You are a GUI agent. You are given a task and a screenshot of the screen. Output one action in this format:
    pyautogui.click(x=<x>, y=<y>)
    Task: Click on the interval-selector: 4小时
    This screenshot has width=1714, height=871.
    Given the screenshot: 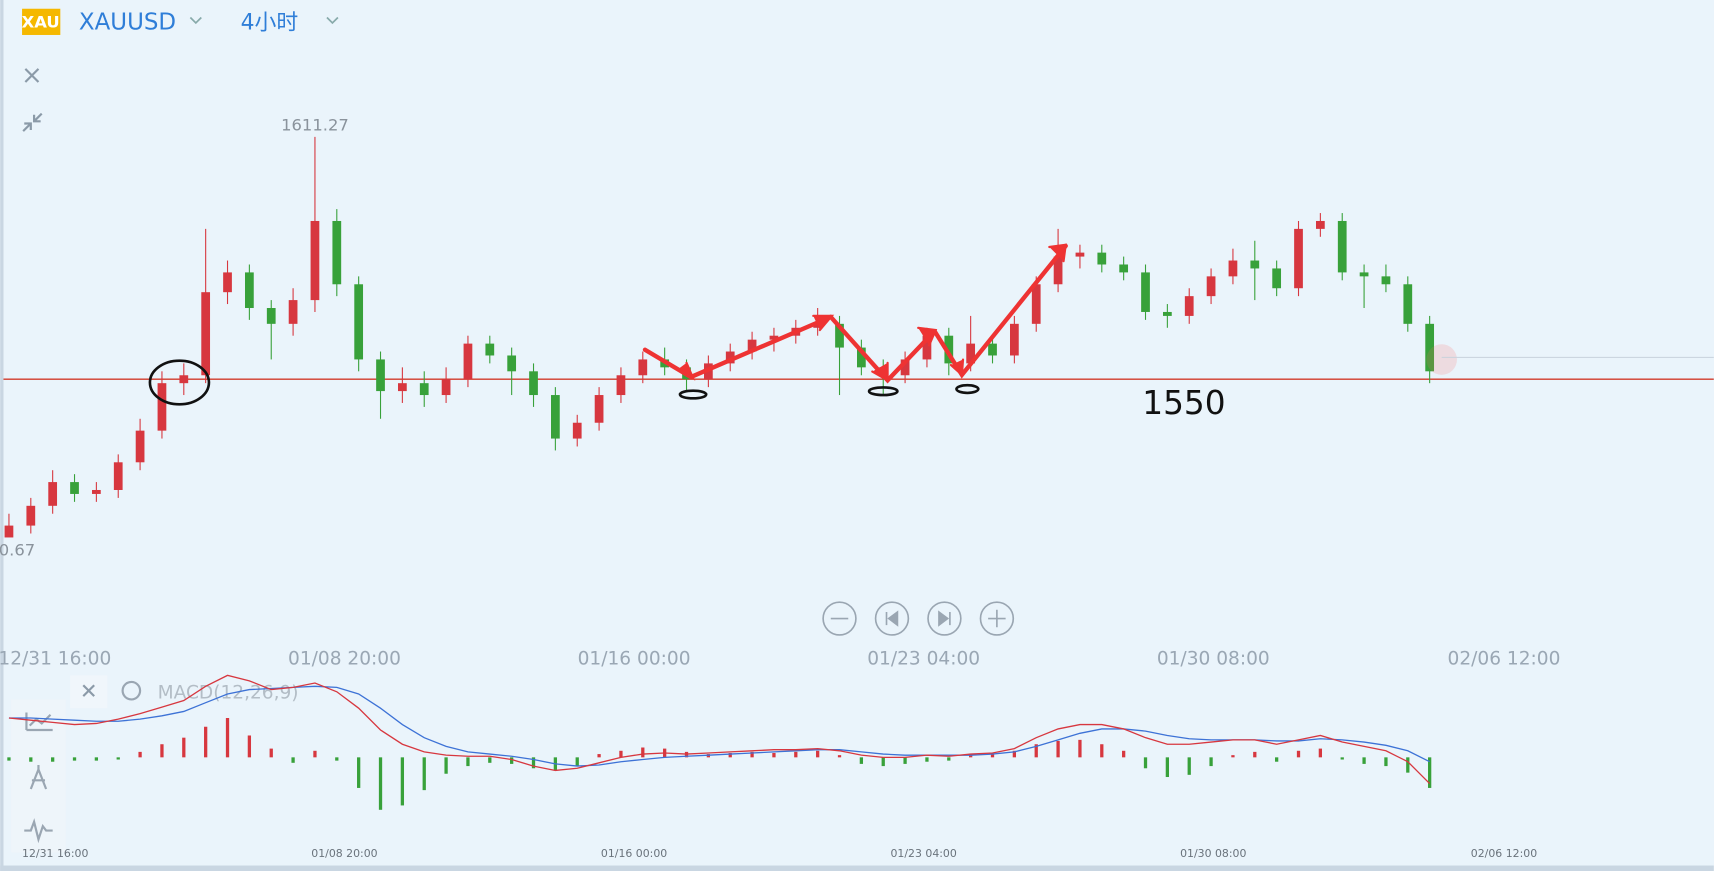 What is the action you would take?
    pyautogui.click(x=290, y=23)
    